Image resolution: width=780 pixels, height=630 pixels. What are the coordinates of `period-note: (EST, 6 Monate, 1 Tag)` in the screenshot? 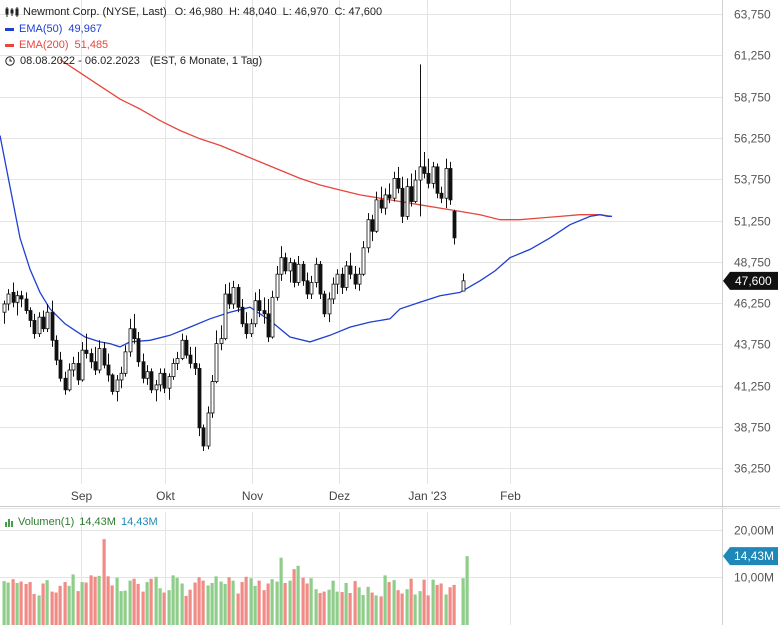 It's located at (206, 61).